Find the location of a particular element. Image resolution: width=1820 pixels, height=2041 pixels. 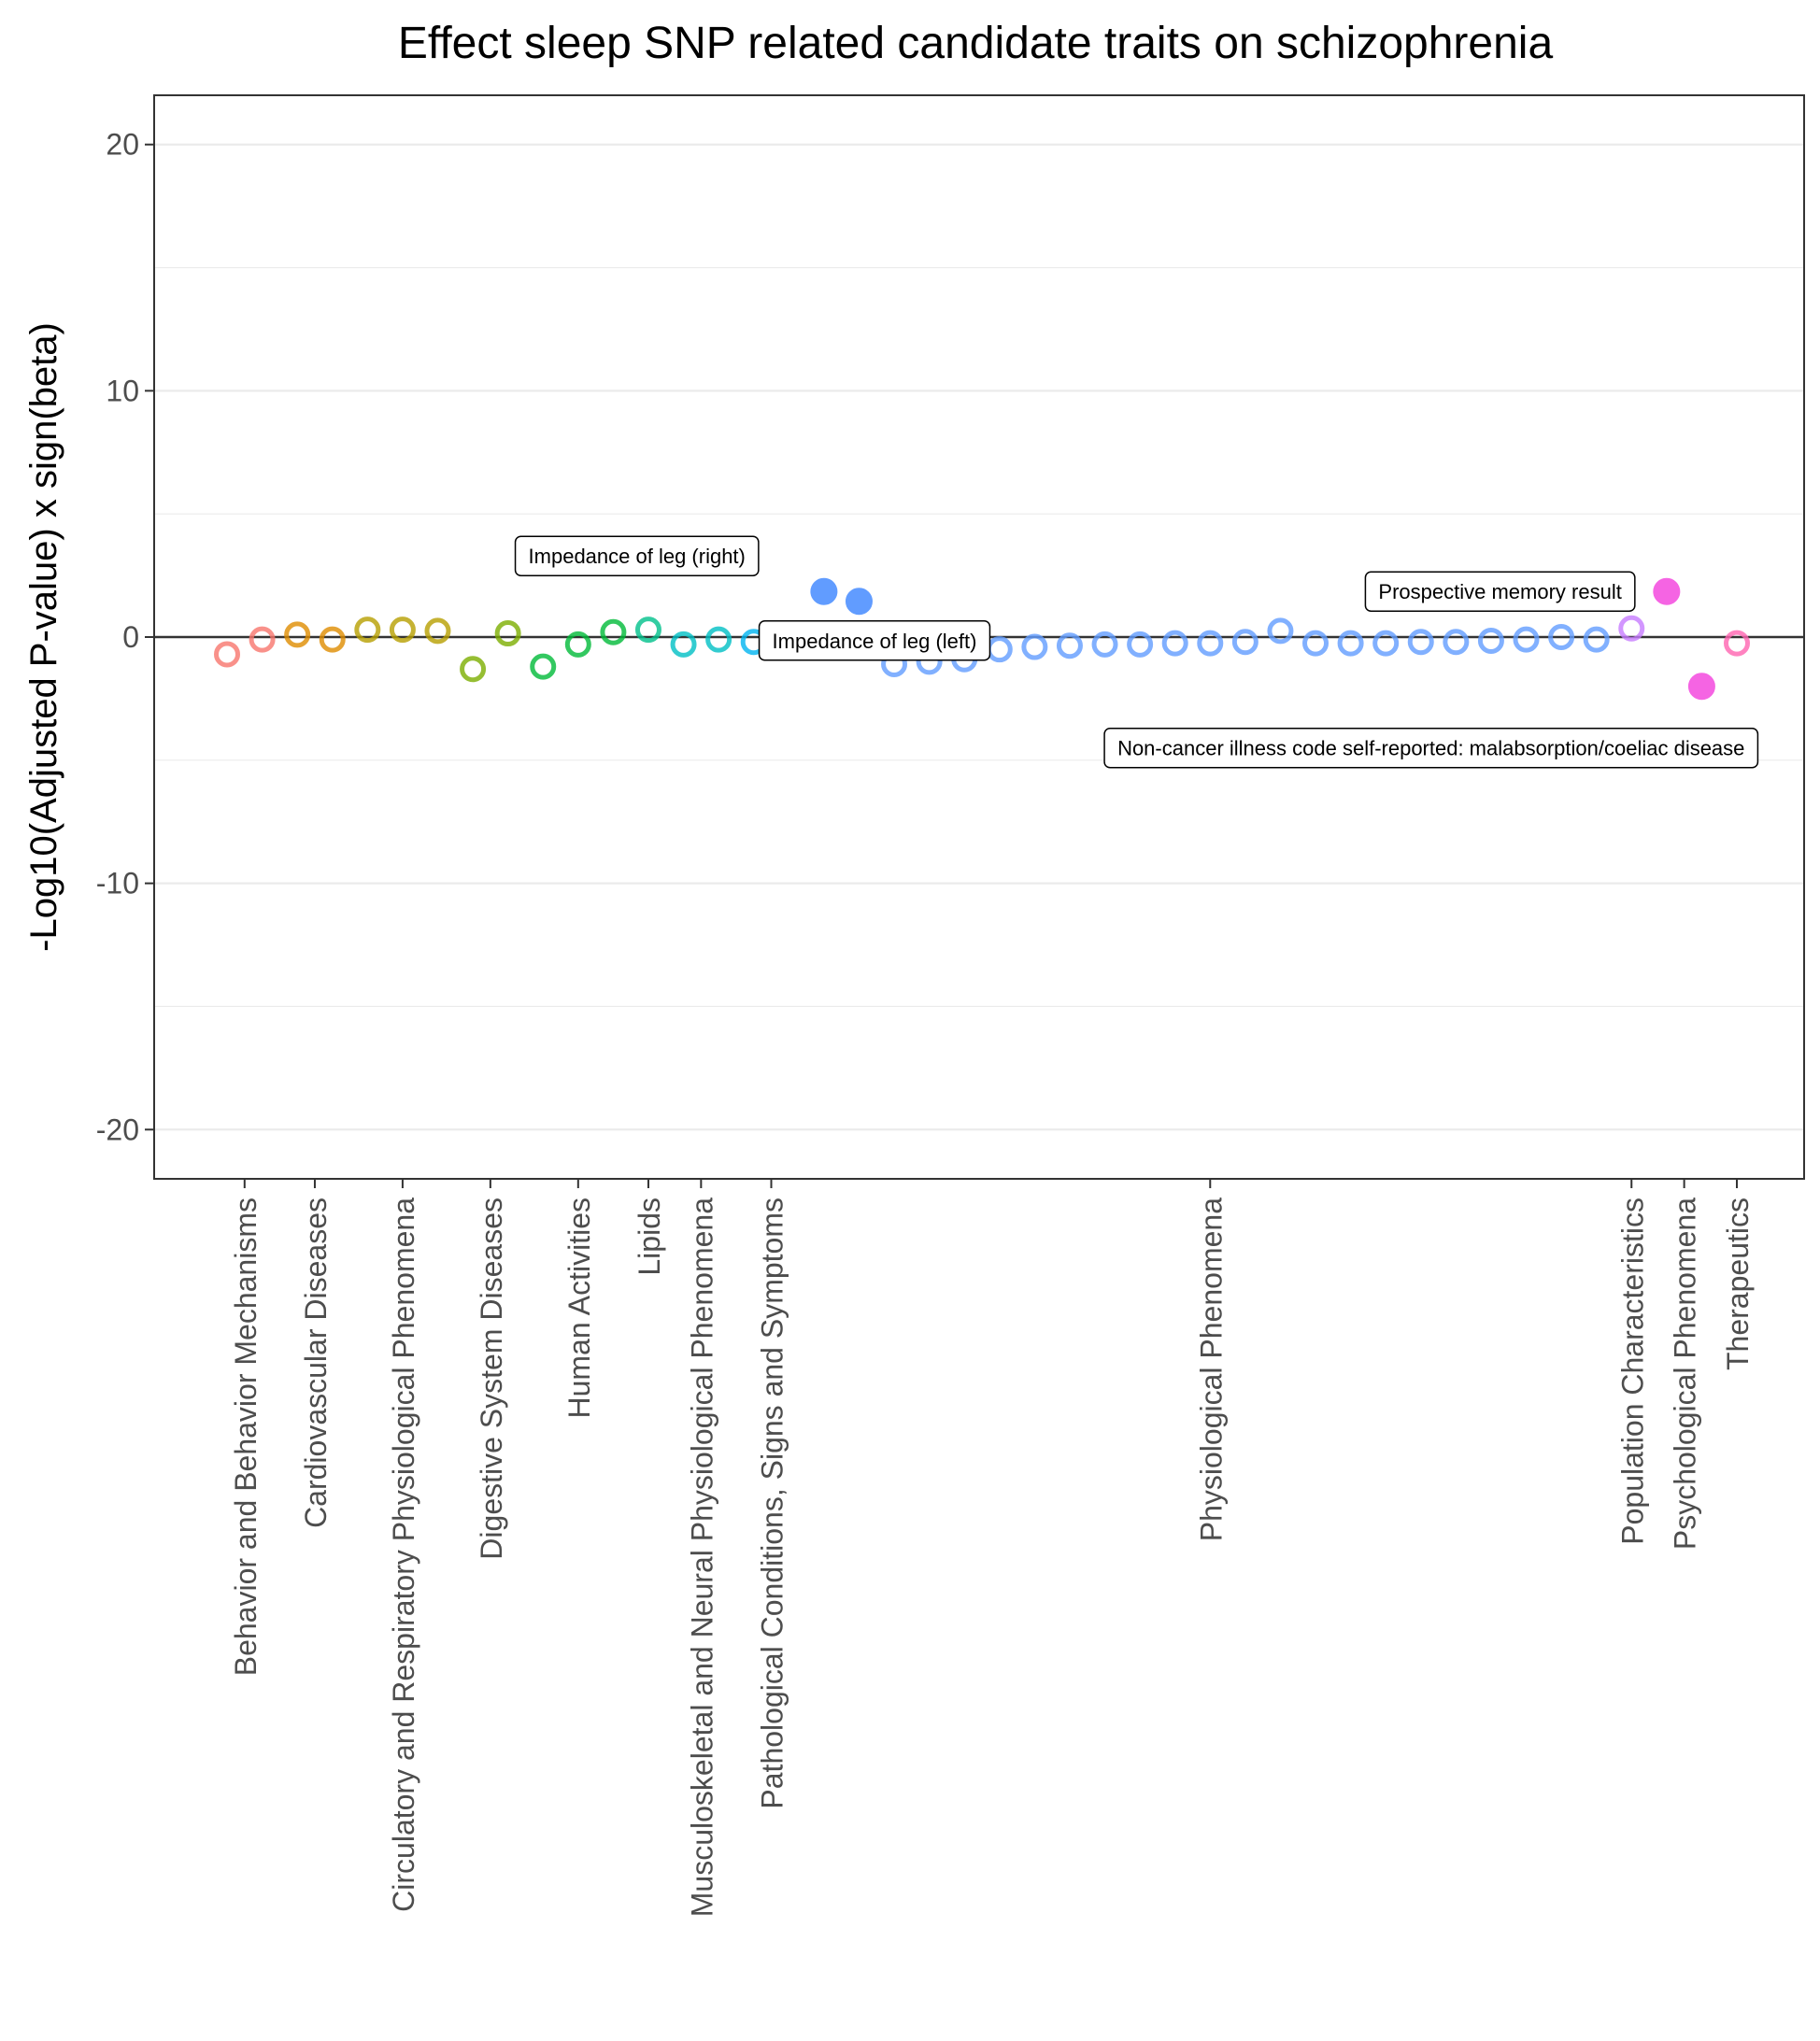

y-tick-label: 10 is located at coordinates (122, 390).